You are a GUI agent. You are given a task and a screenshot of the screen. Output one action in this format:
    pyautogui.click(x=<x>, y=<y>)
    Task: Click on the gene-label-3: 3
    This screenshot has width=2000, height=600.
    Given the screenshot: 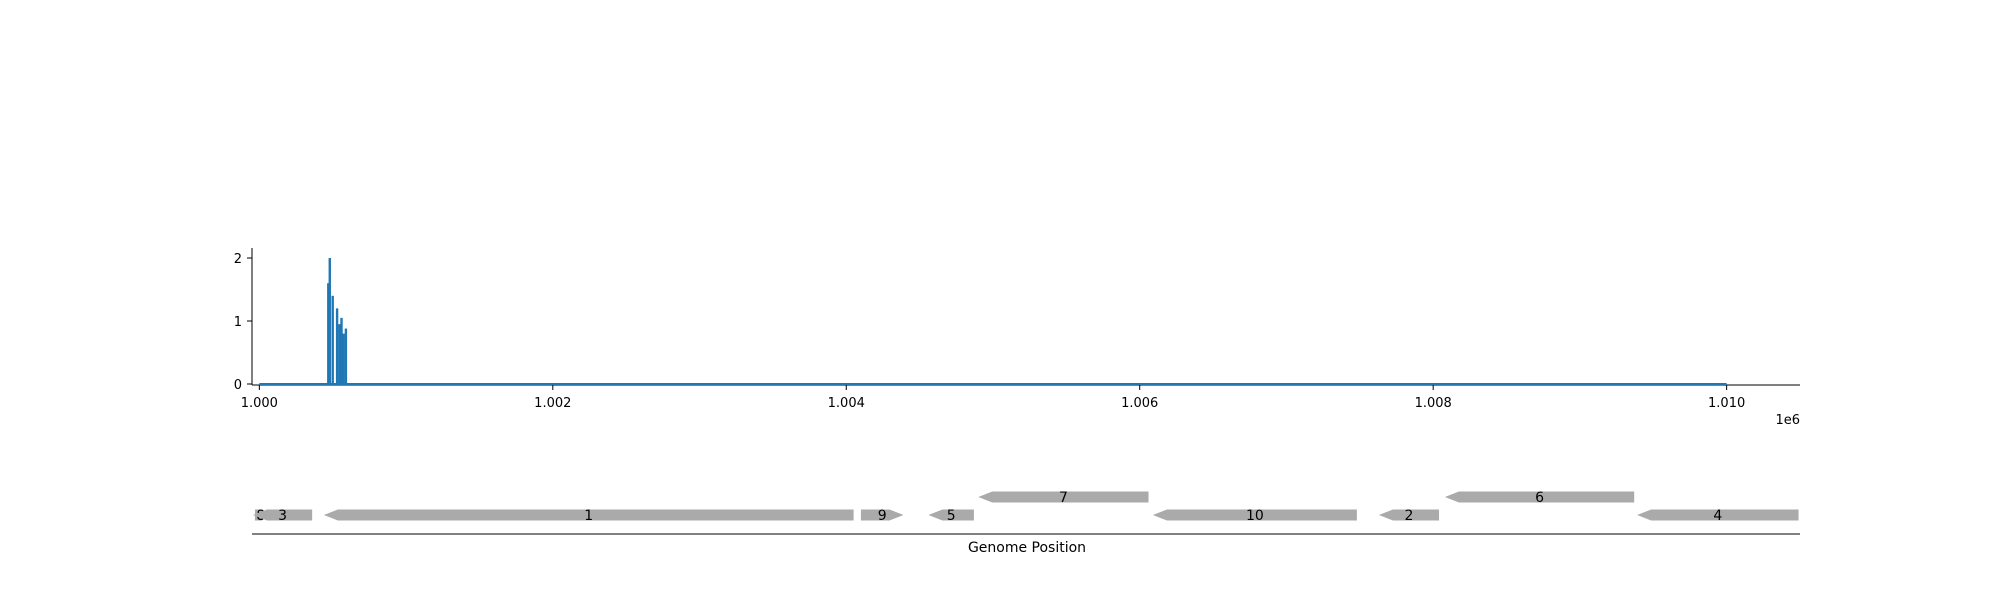 What is the action you would take?
    pyautogui.click(x=282, y=516)
    